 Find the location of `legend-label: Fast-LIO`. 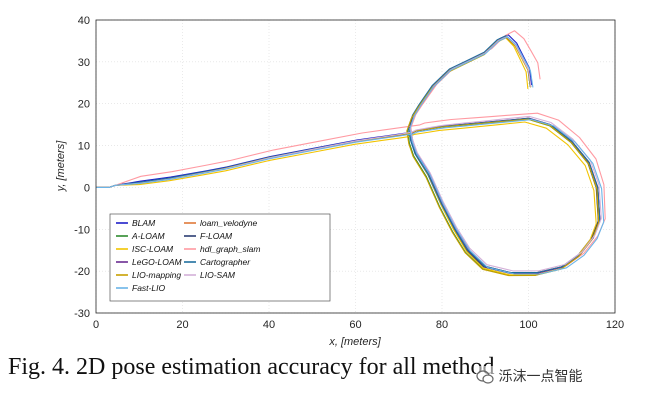

legend-label: Fast-LIO is located at coordinates (148, 288).